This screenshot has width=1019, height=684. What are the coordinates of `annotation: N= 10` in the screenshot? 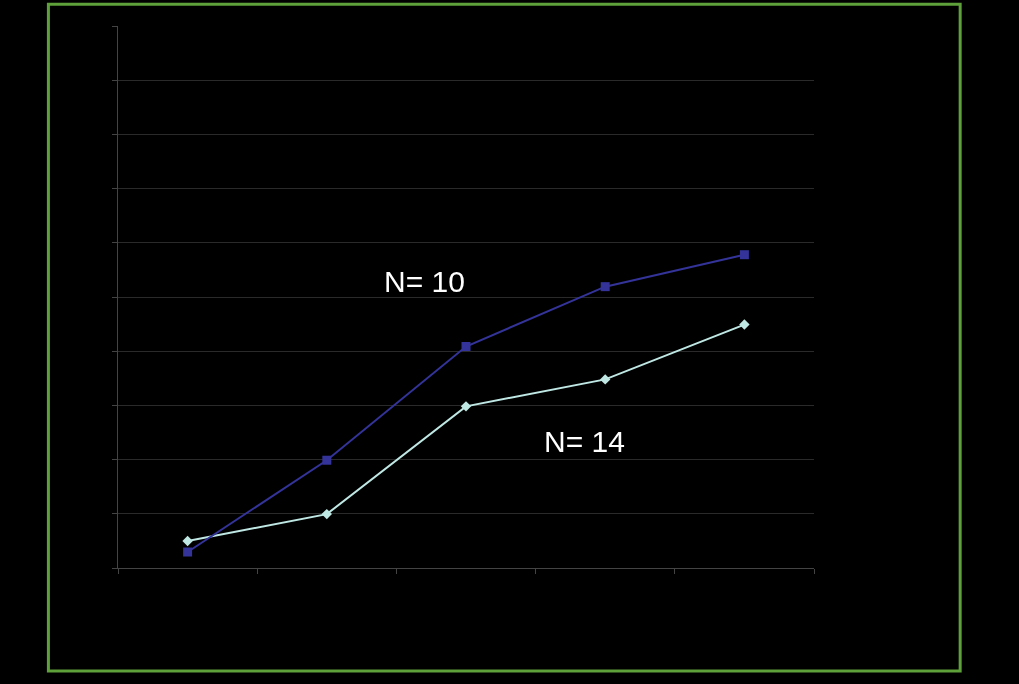 It's located at (424, 281).